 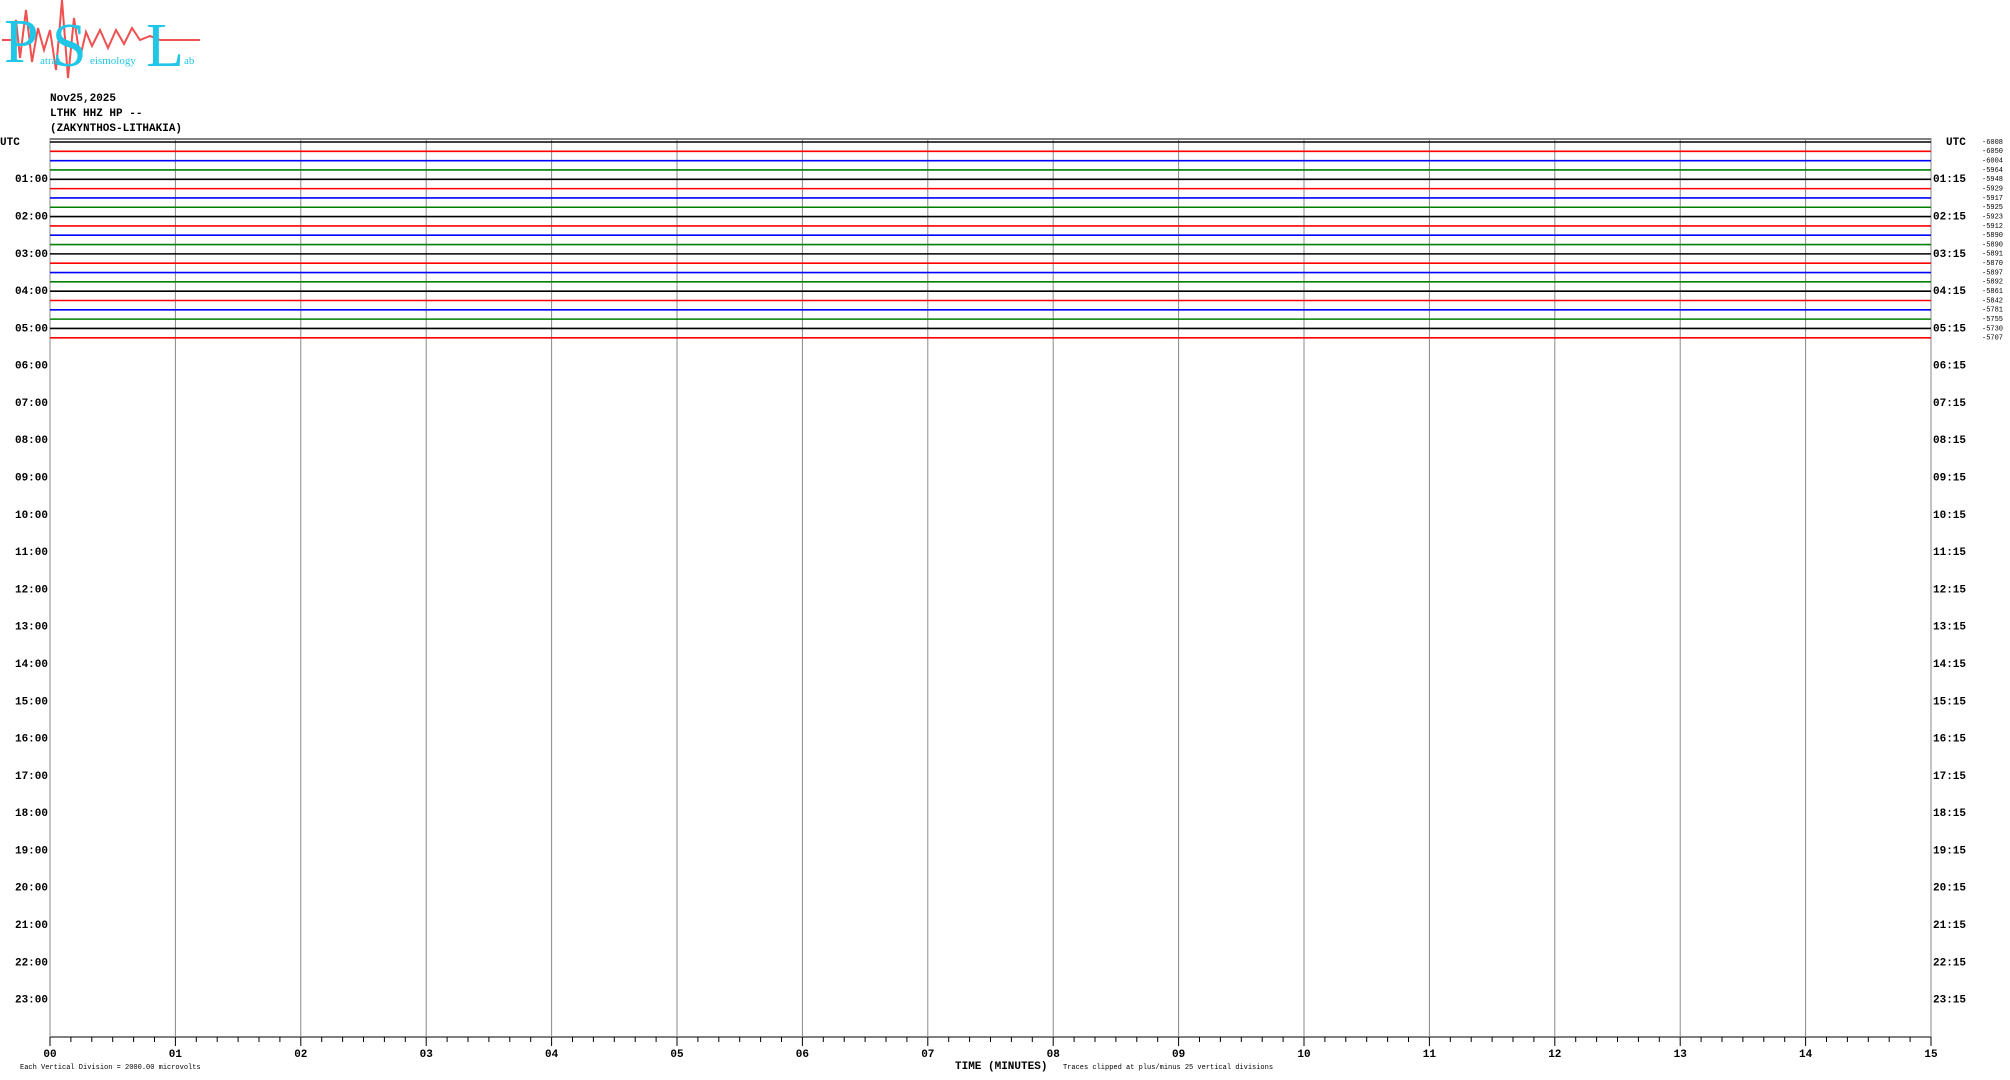 I want to click on logo-word: eismology, so click(x=113, y=61).